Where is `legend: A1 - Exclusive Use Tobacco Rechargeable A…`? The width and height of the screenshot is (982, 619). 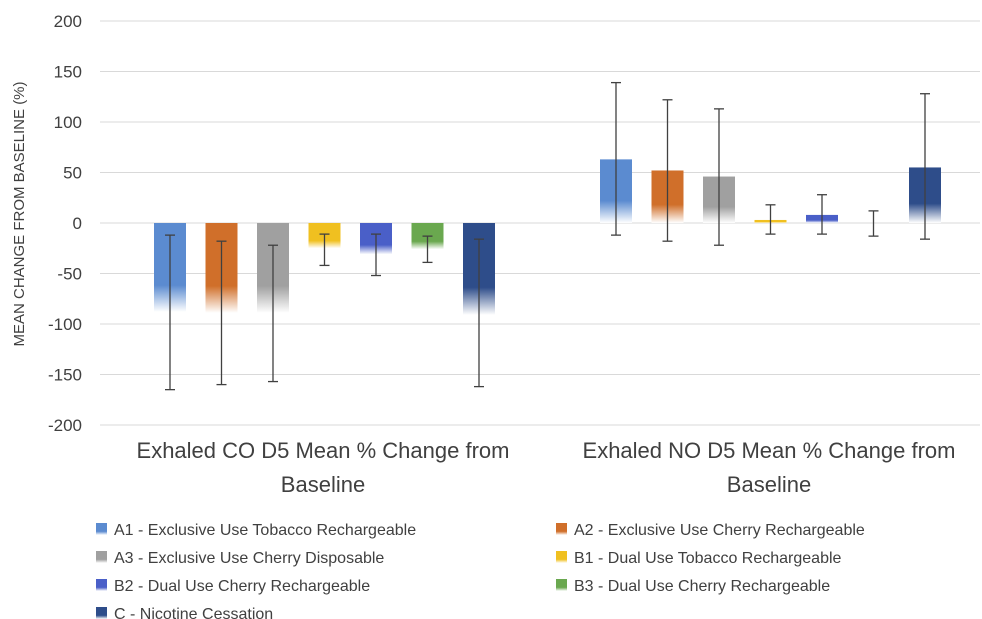 legend: A1 - Exclusive Use Tobacco Rechargeable A… is located at coordinates (480, 570).